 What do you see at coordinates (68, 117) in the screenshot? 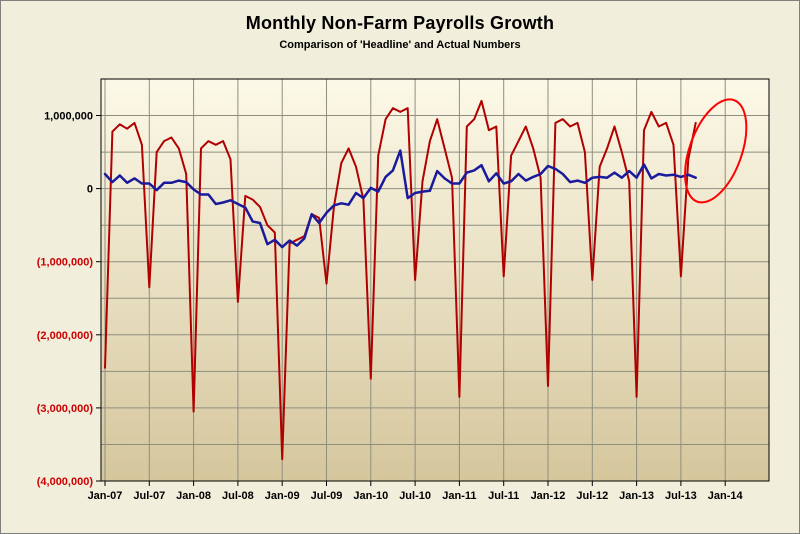
I see `y-axis-label: 1,000,000` at bounding box center [68, 117].